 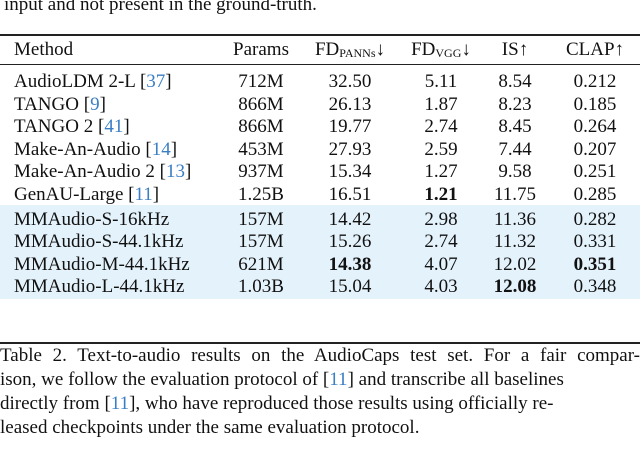 What do you see at coordinates (103, 172) in the screenshot?
I see `method-name: Make-An-Audio 2 [13]` at bounding box center [103, 172].